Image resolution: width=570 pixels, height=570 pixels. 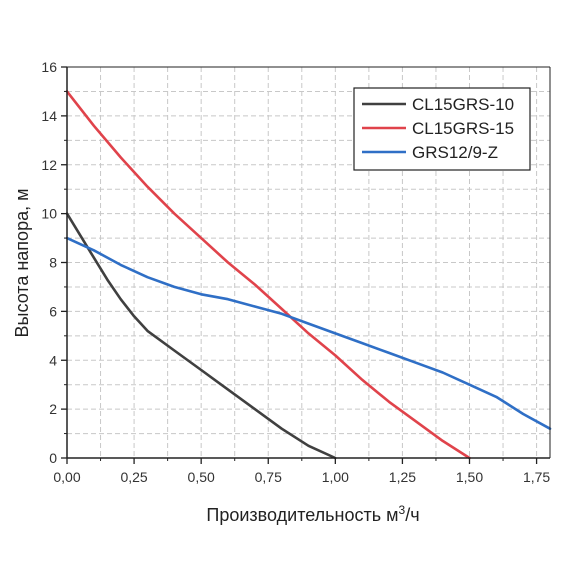 What do you see at coordinates (302, 515) in the screenshot?
I see `x-axis-title-main: Производительность м` at bounding box center [302, 515].